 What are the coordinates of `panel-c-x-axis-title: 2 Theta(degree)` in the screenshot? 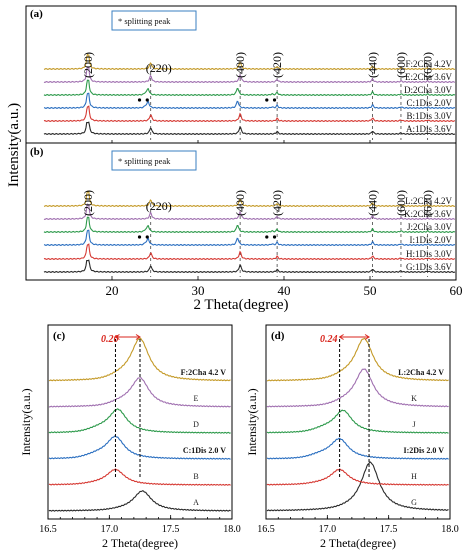 It's located at (140, 543).